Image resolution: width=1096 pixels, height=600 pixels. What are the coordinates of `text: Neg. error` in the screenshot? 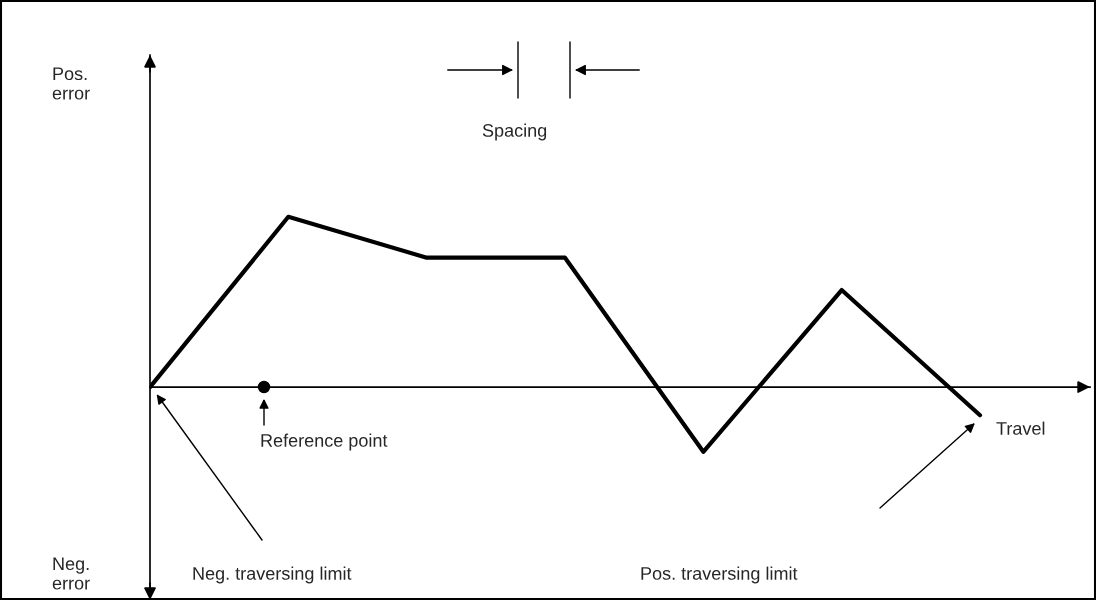 It's located at (71, 573).